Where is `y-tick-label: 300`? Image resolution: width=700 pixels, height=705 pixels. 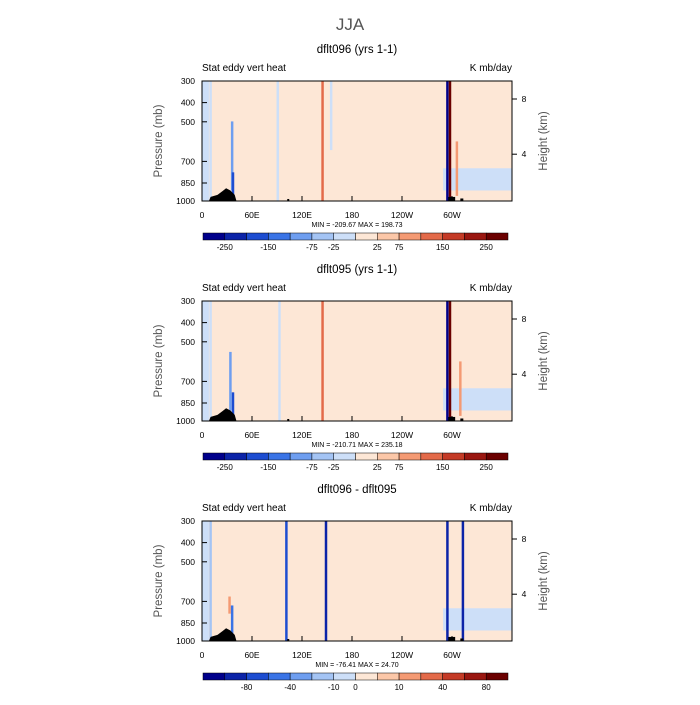 y-tick-label: 300 is located at coordinates (188, 521).